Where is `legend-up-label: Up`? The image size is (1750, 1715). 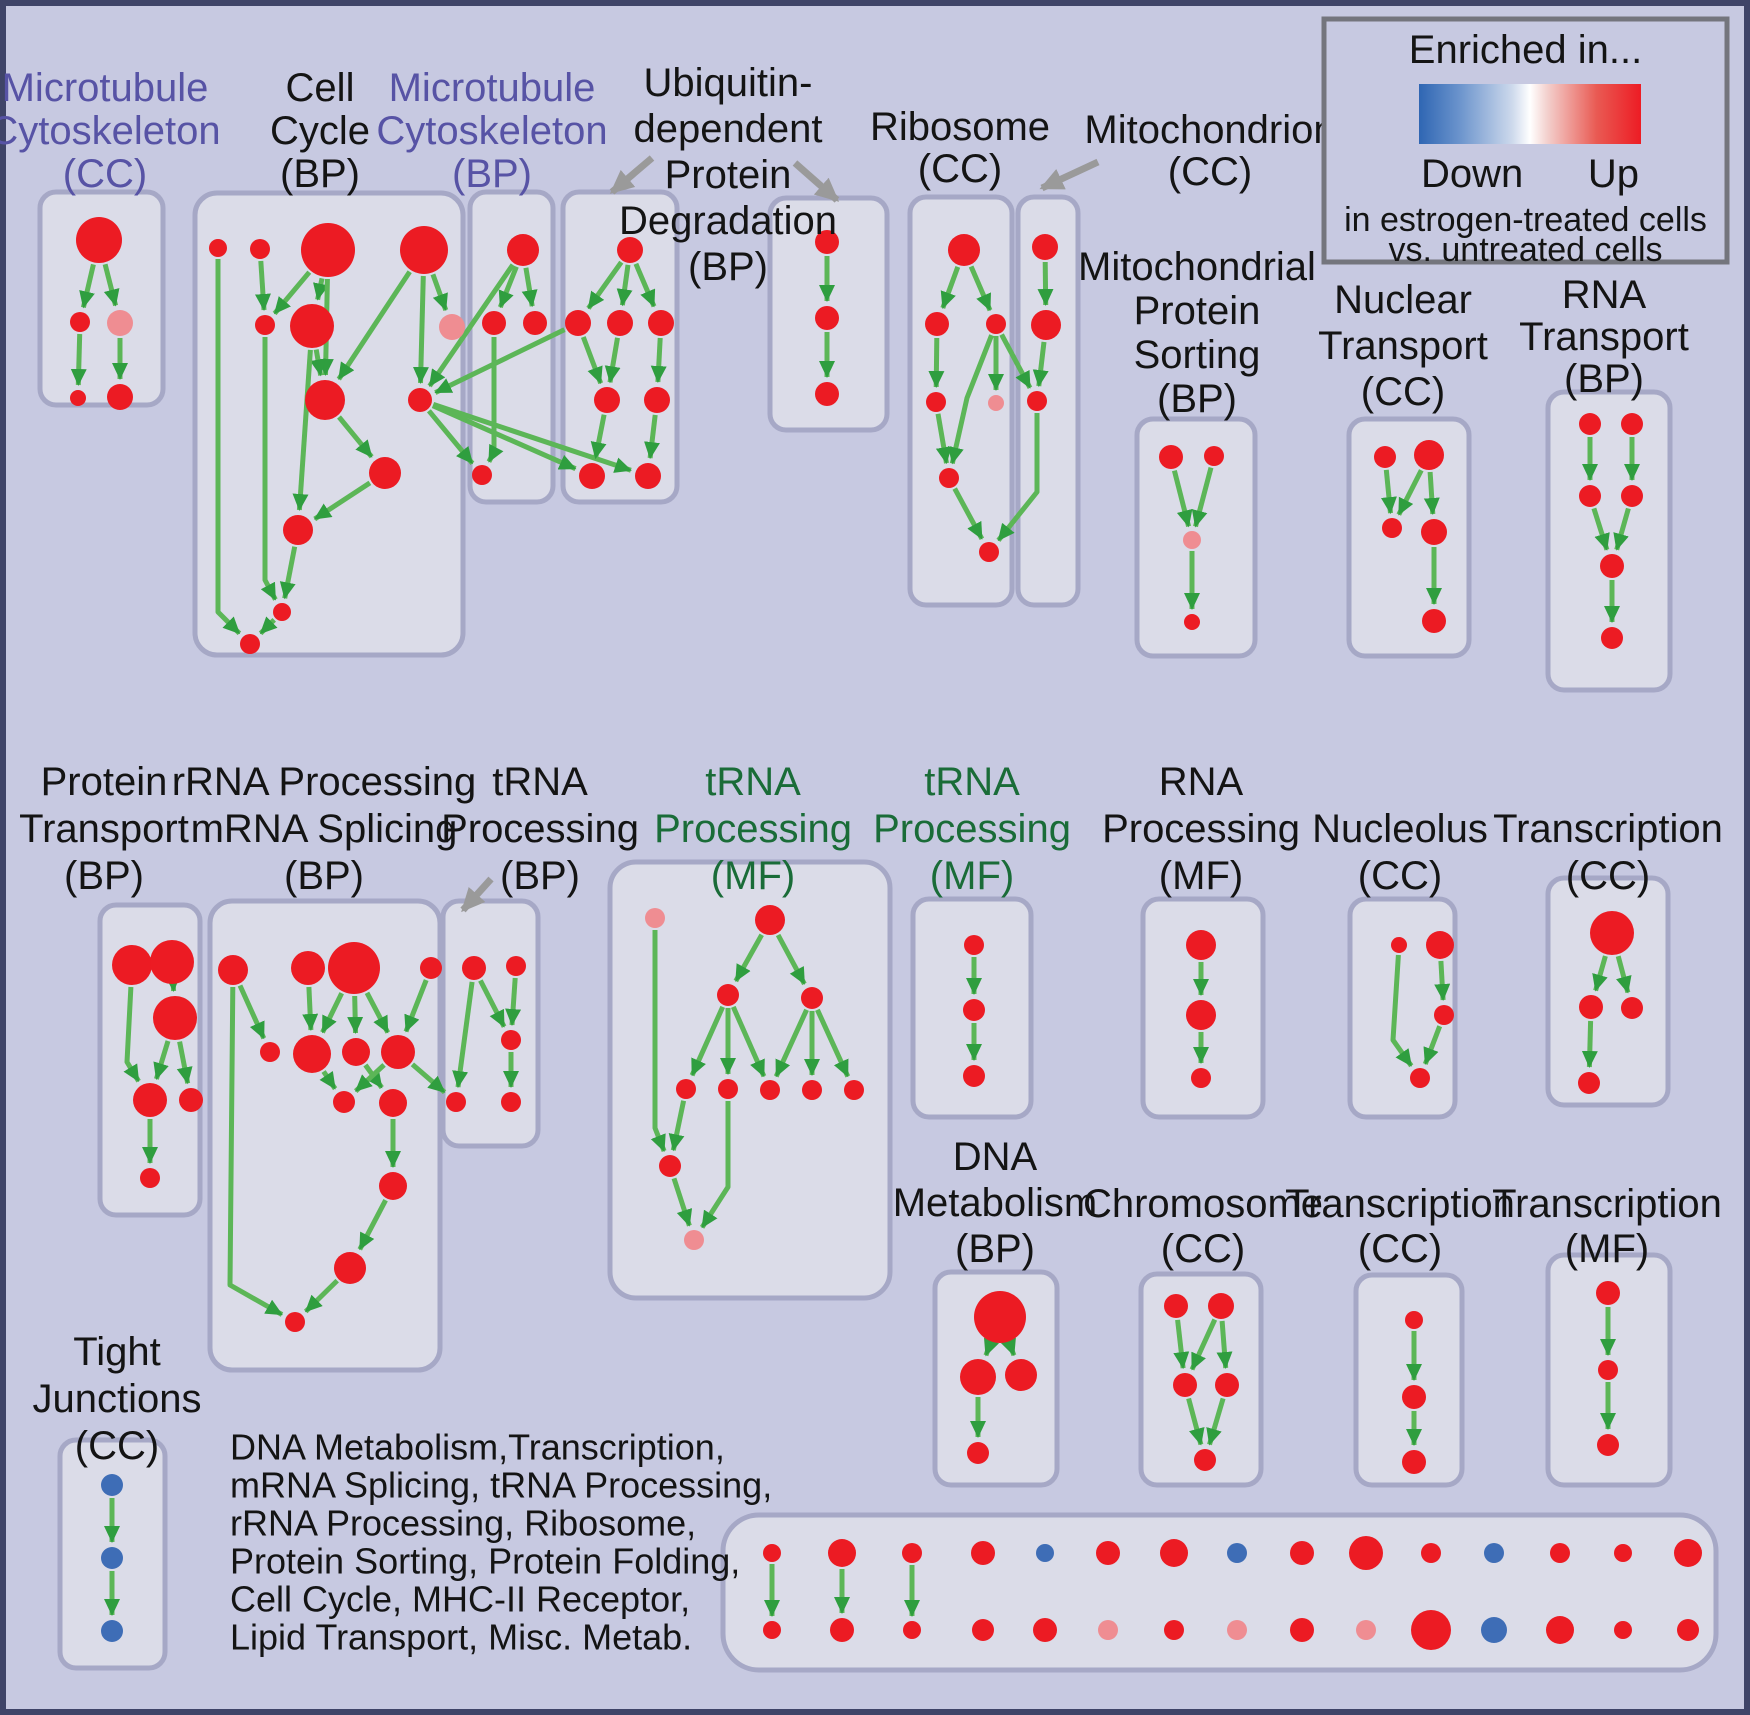 legend-up-label: Up is located at coordinates (1613, 174).